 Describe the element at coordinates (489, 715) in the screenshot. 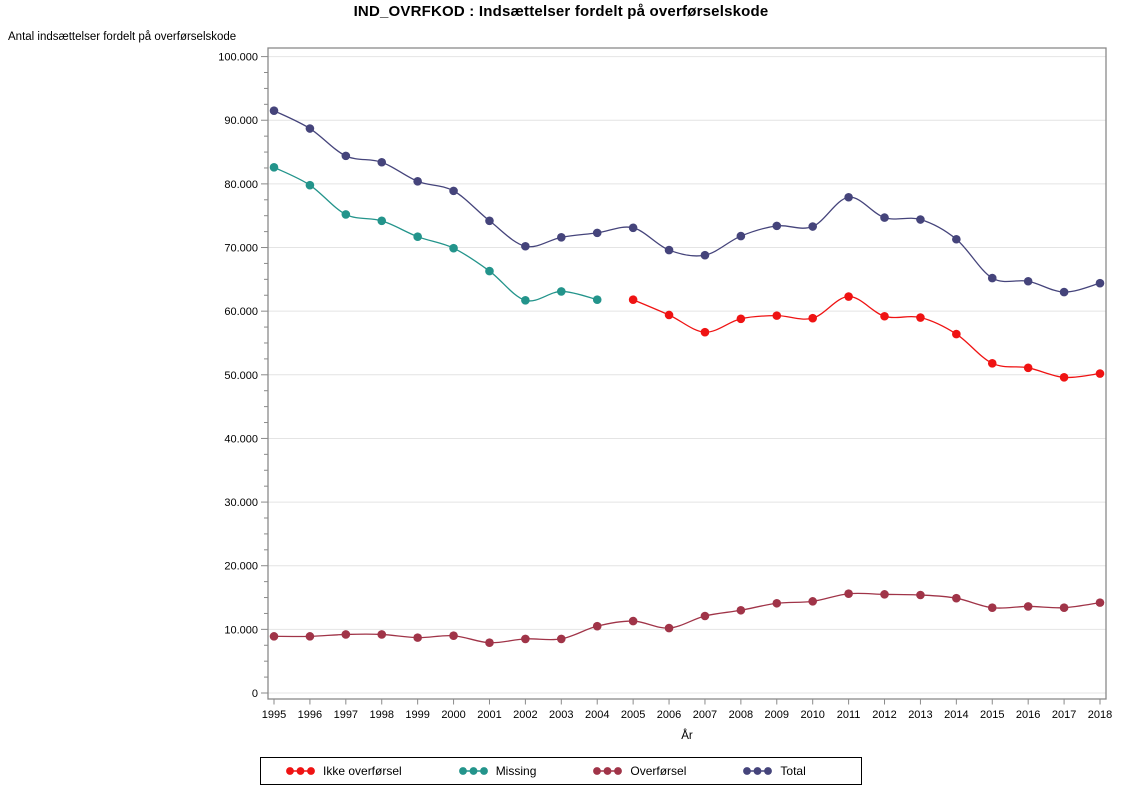

I see `x-tick-label: 2001` at that location.